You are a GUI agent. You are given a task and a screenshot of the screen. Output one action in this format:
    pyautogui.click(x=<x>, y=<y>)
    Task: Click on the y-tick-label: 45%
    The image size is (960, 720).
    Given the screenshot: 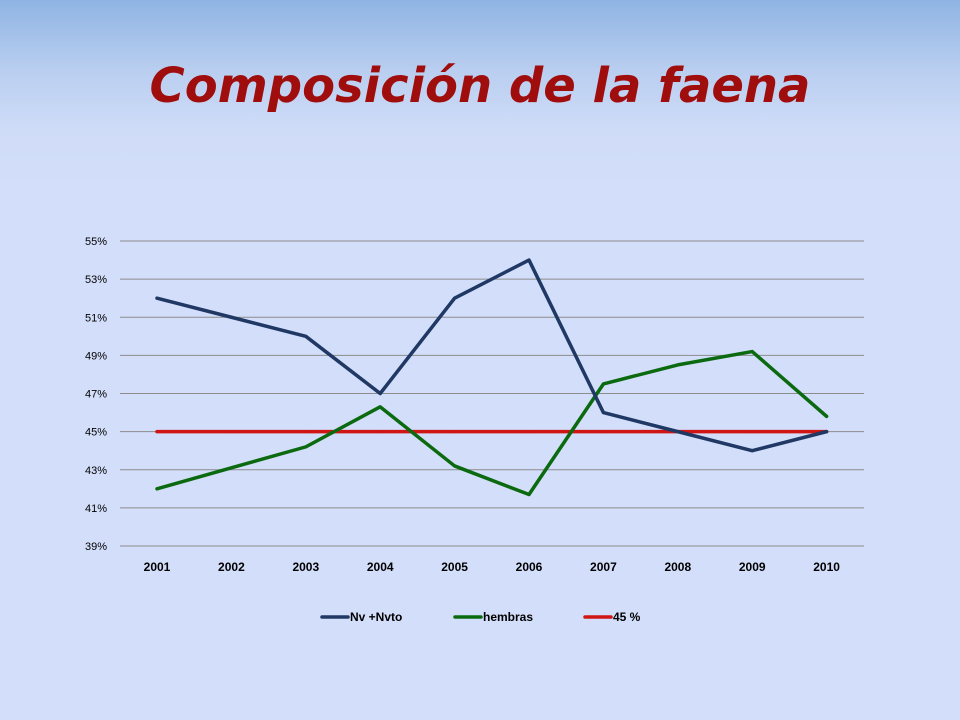 What is the action you would take?
    pyautogui.click(x=96, y=433)
    